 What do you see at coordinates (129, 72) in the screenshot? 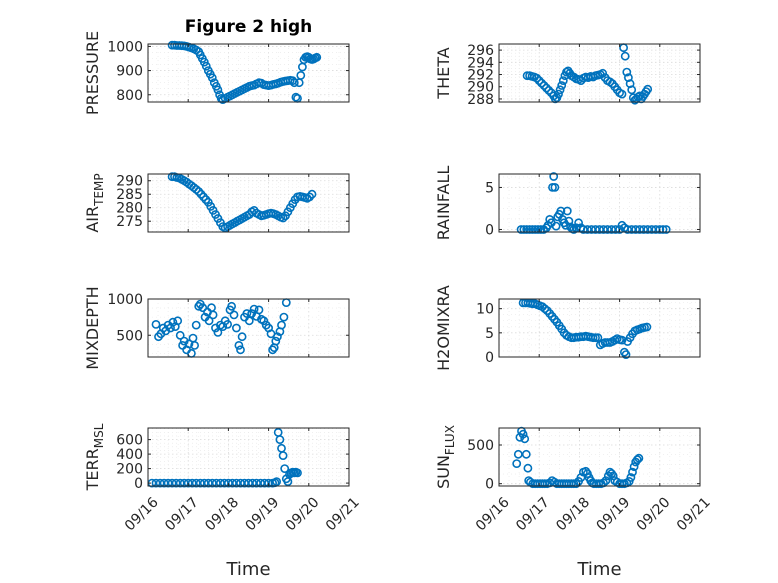
I see `y-tick-label: 900` at bounding box center [129, 72].